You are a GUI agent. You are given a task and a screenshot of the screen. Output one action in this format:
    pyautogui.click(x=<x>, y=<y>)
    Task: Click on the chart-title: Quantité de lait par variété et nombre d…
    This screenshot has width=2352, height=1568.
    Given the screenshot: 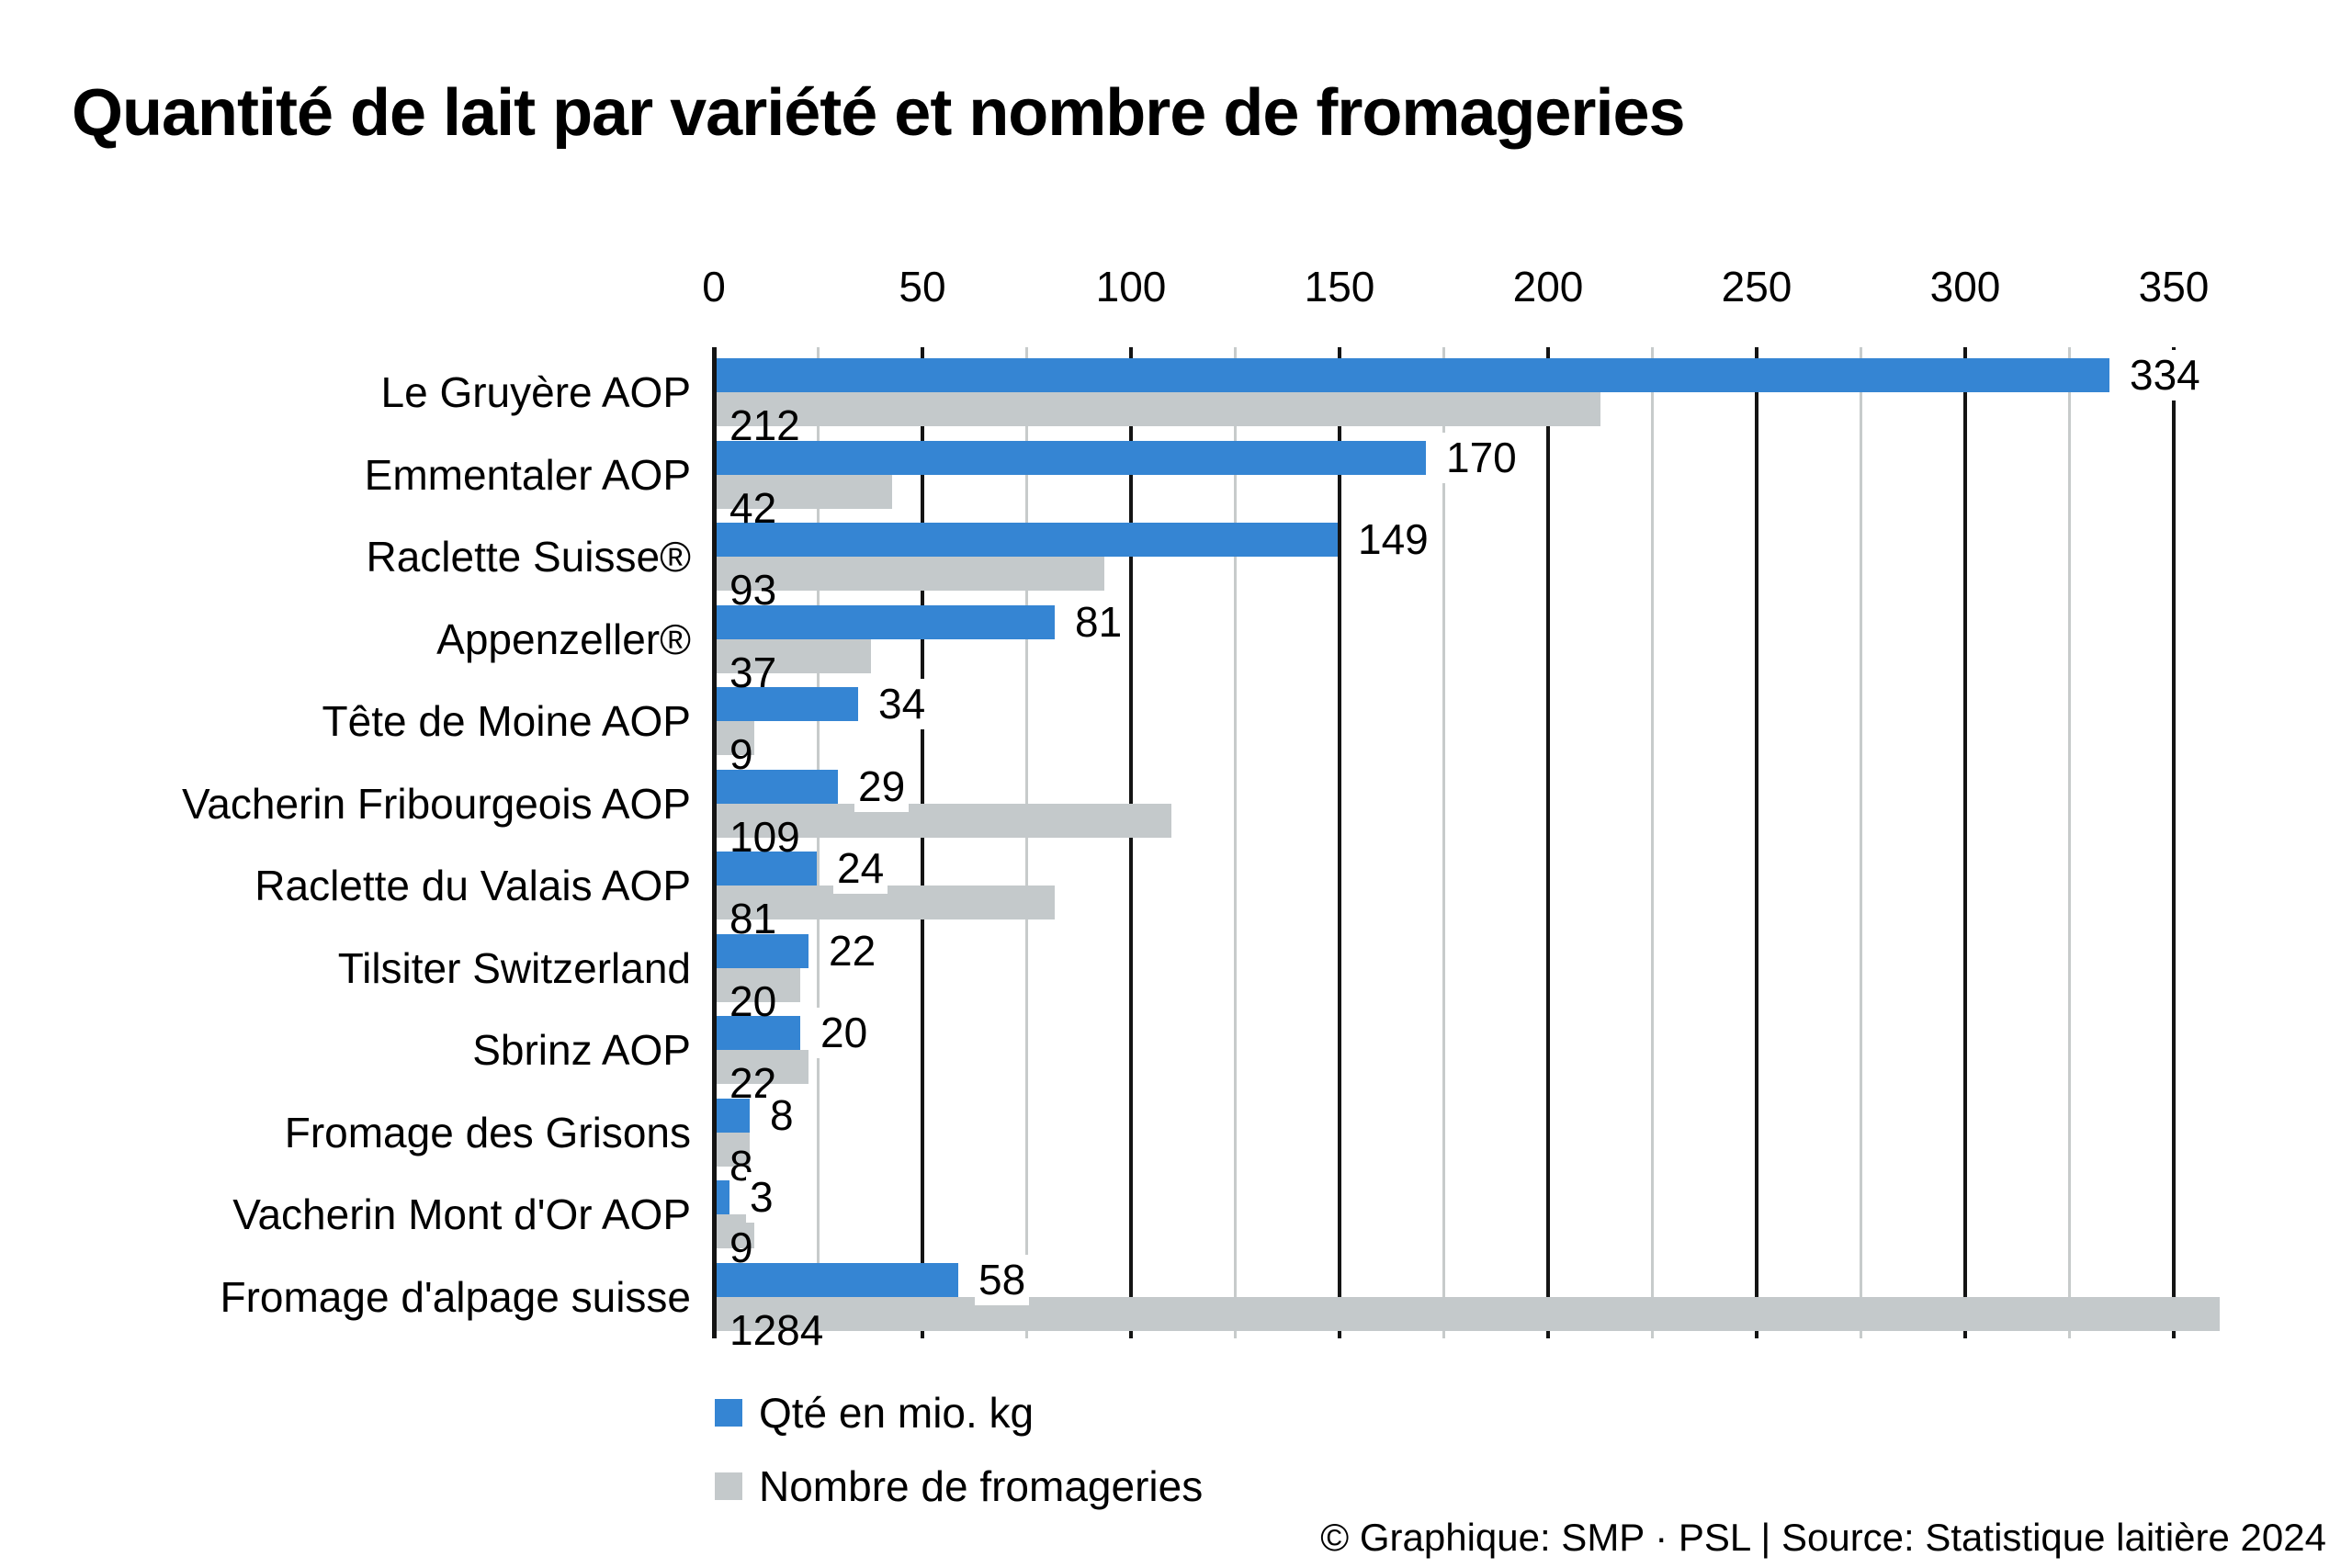 What is the action you would take?
    pyautogui.click(x=879, y=113)
    